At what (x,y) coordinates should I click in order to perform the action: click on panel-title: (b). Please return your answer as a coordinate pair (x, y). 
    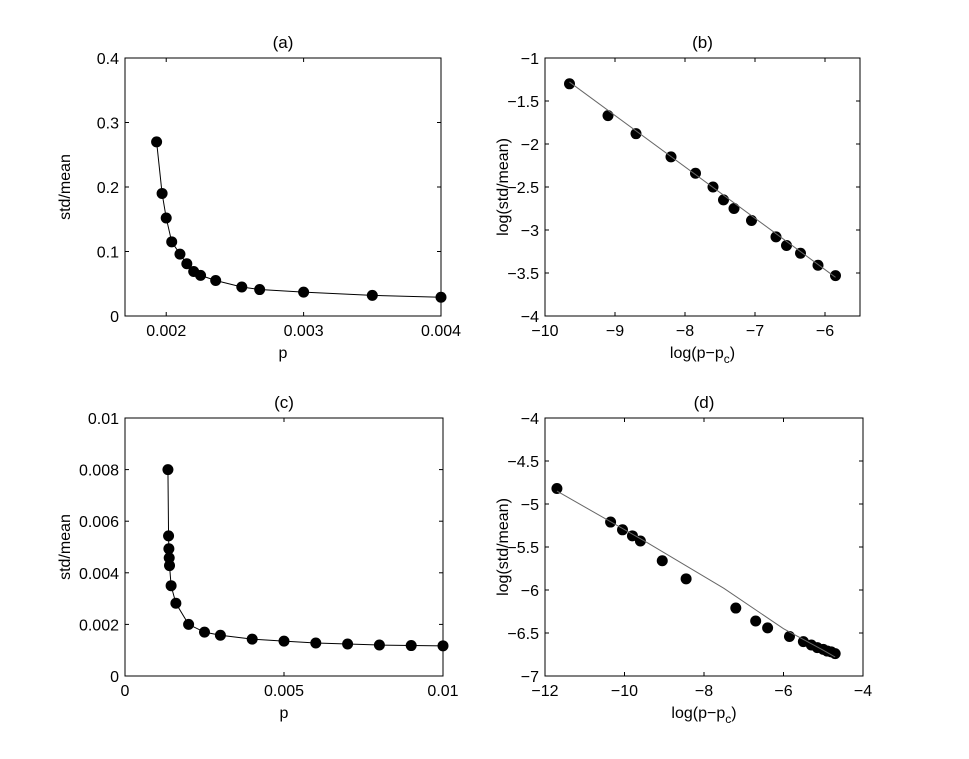
    Looking at the image, I should click on (702, 42).